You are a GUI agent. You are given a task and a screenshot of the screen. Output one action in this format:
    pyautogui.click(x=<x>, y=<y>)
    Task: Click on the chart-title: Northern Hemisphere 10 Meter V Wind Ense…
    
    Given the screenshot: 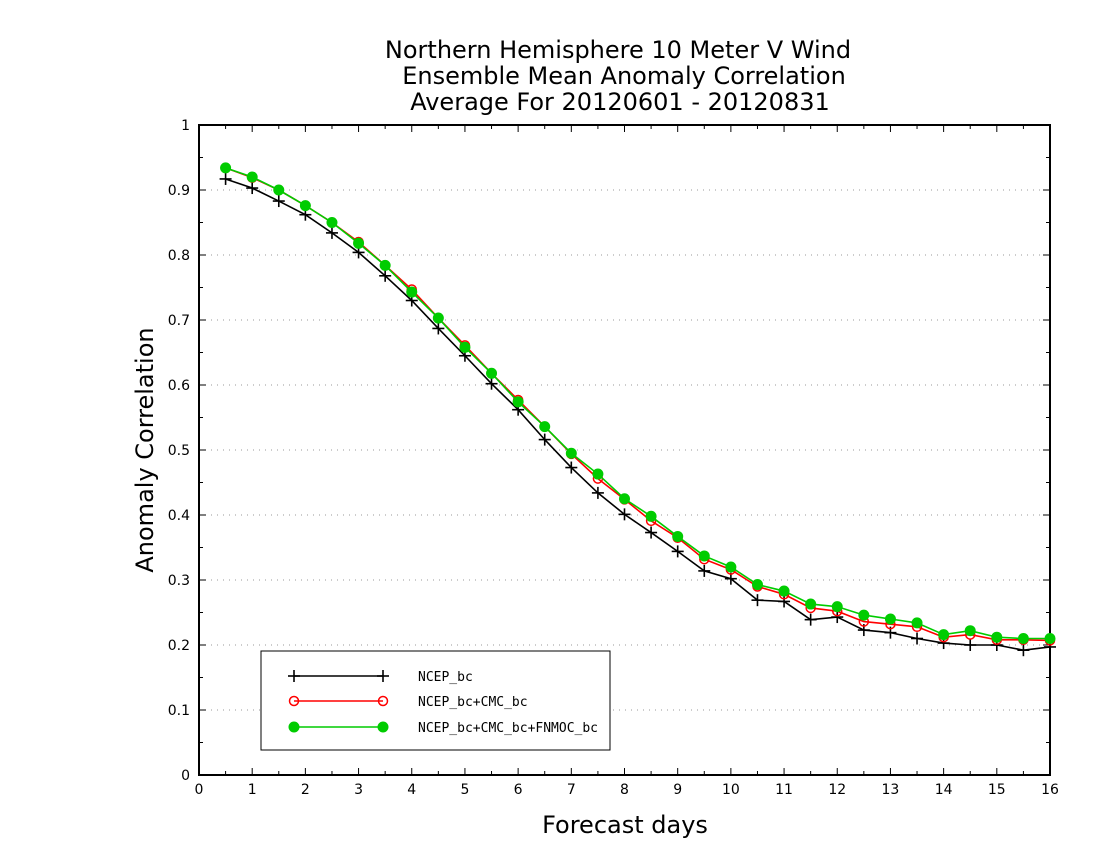 What is the action you would take?
    pyautogui.click(x=618, y=76)
    